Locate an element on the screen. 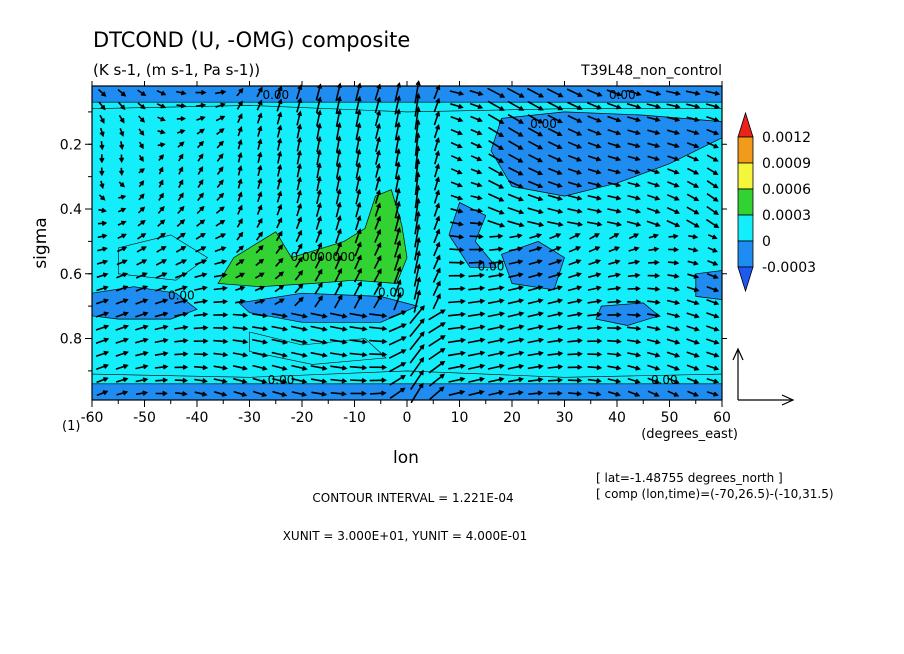  contour-label-0: 0.00 is located at coordinates (275, 95).